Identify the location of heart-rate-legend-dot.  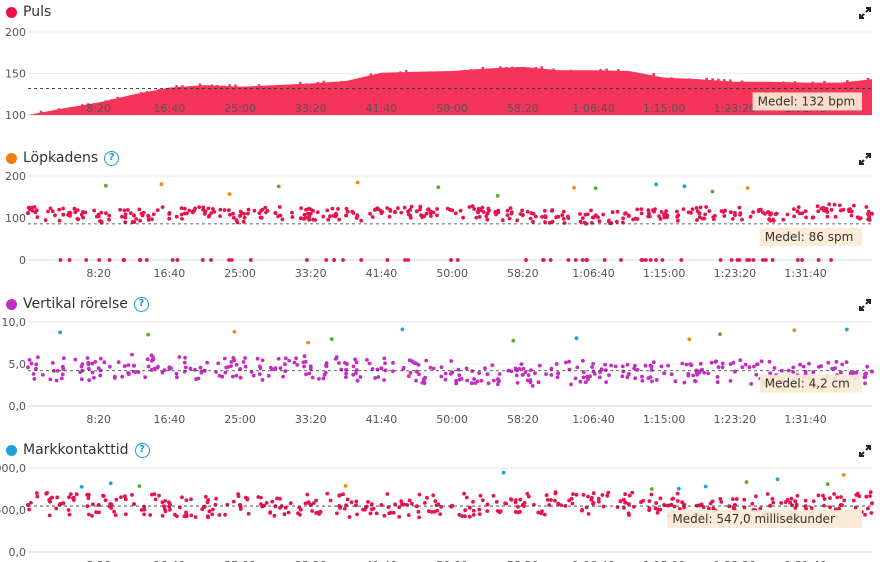
(11, 12).